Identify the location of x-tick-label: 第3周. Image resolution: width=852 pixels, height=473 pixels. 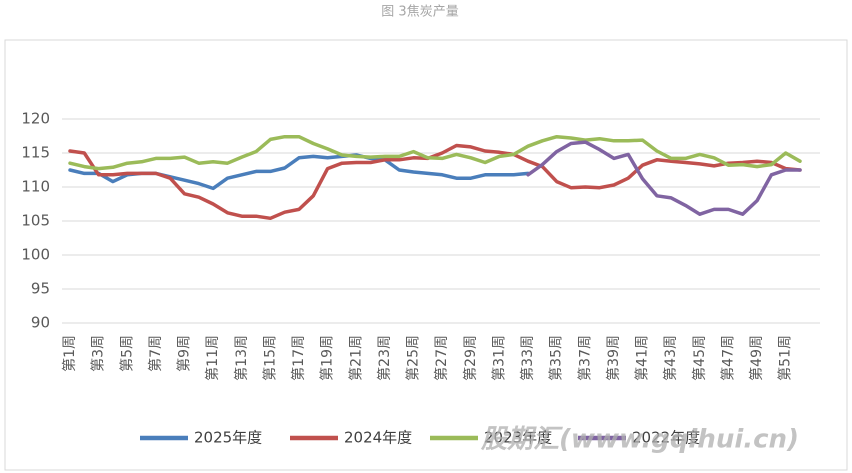
(98, 353).